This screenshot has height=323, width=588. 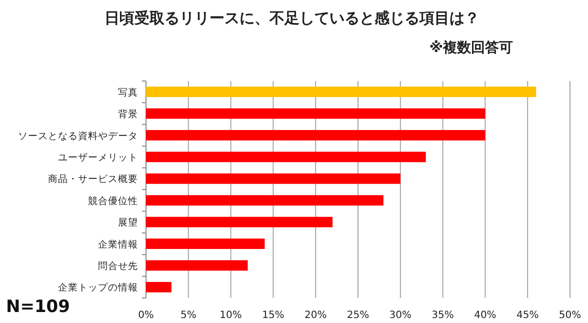 What do you see at coordinates (118, 244) in the screenshot?
I see `y-tick-label: 企業情報` at bounding box center [118, 244].